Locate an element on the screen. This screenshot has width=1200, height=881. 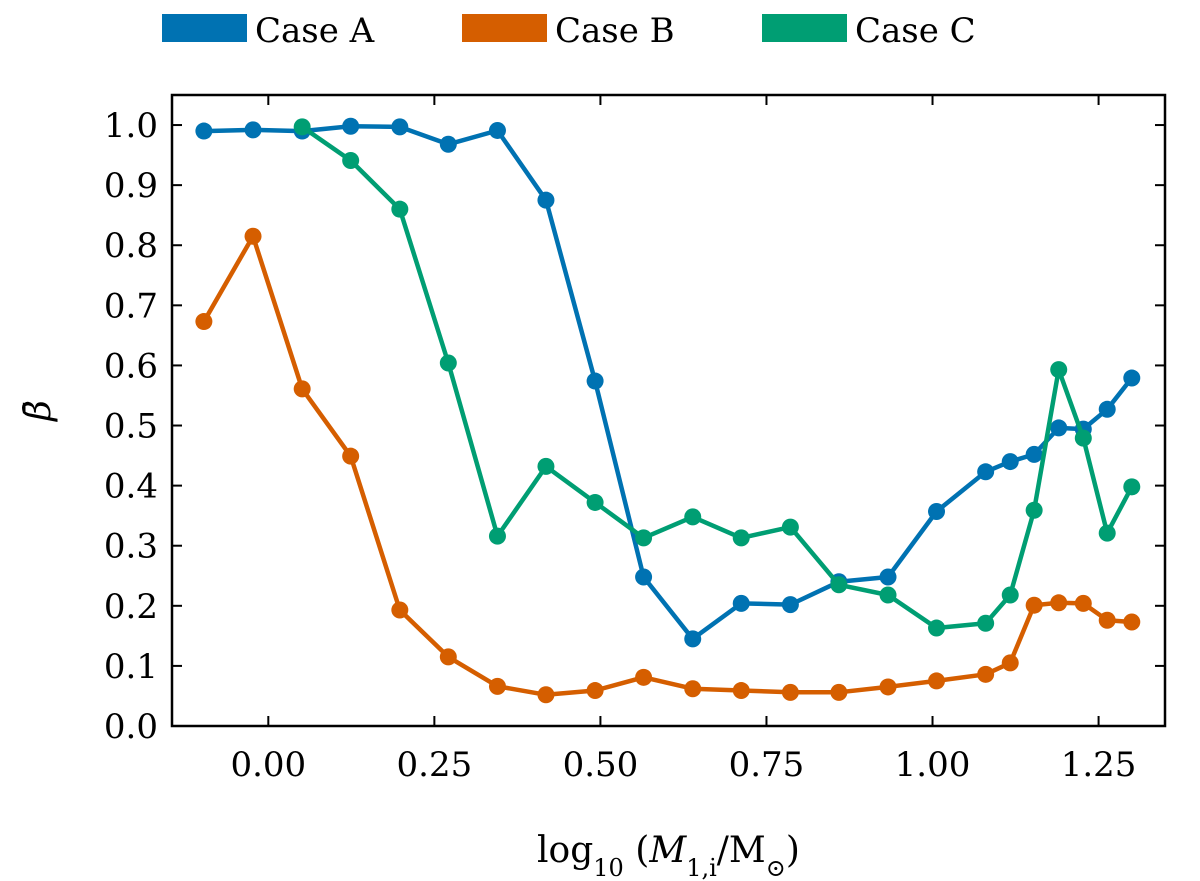
x-tick-label: 0.25 is located at coordinates (435, 765).